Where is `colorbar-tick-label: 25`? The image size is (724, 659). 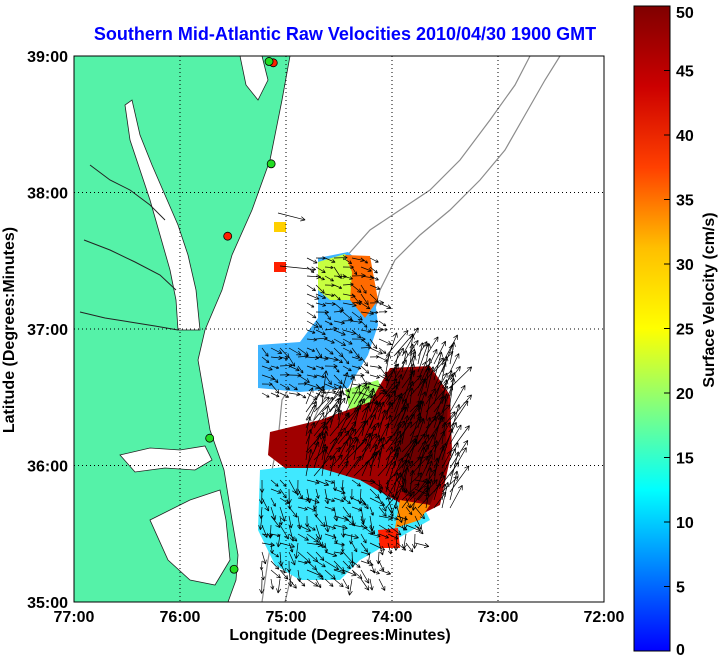 colorbar-tick-label: 25 is located at coordinates (685, 330).